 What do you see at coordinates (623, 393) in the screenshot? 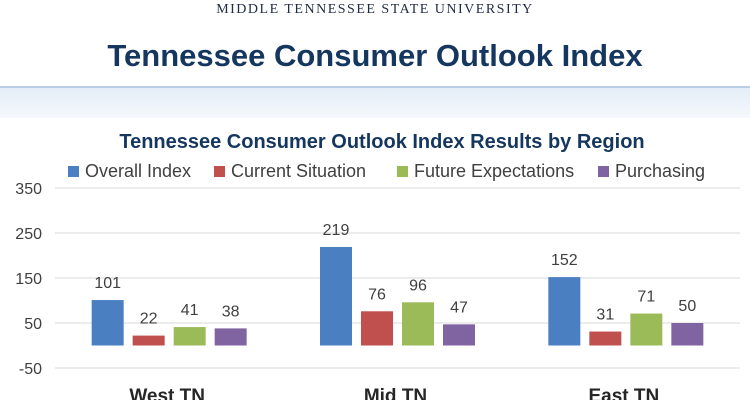
I see `x-category-label-east-tn: East TN` at bounding box center [623, 393].